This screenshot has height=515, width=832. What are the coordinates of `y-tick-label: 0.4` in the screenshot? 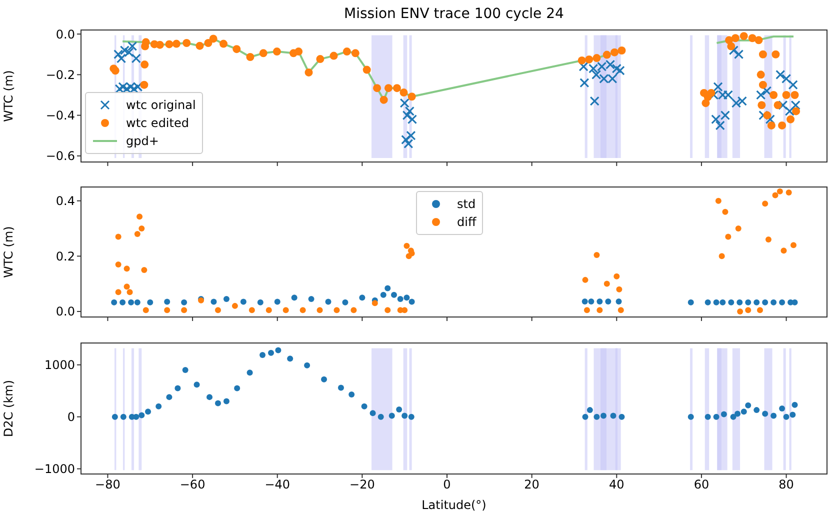 It's located at (65, 201).